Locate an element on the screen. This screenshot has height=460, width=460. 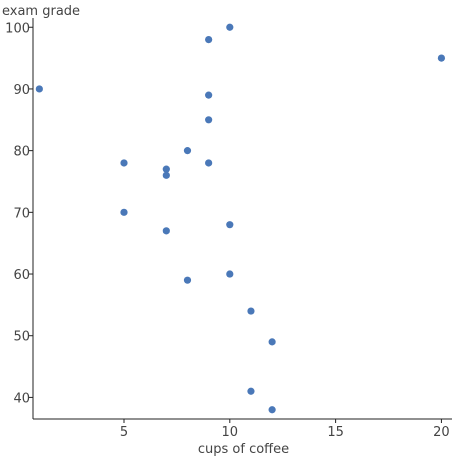
y-tick-label: 70 is located at coordinates (21, 213).